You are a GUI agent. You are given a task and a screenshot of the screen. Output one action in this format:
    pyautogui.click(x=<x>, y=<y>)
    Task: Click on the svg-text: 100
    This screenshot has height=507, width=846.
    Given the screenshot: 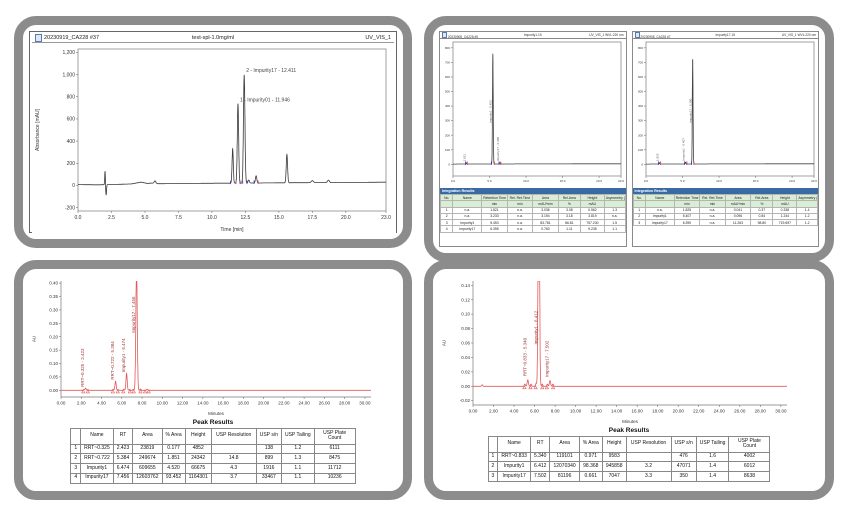 What is the action you would take?
    pyautogui.click(x=447, y=150)
    